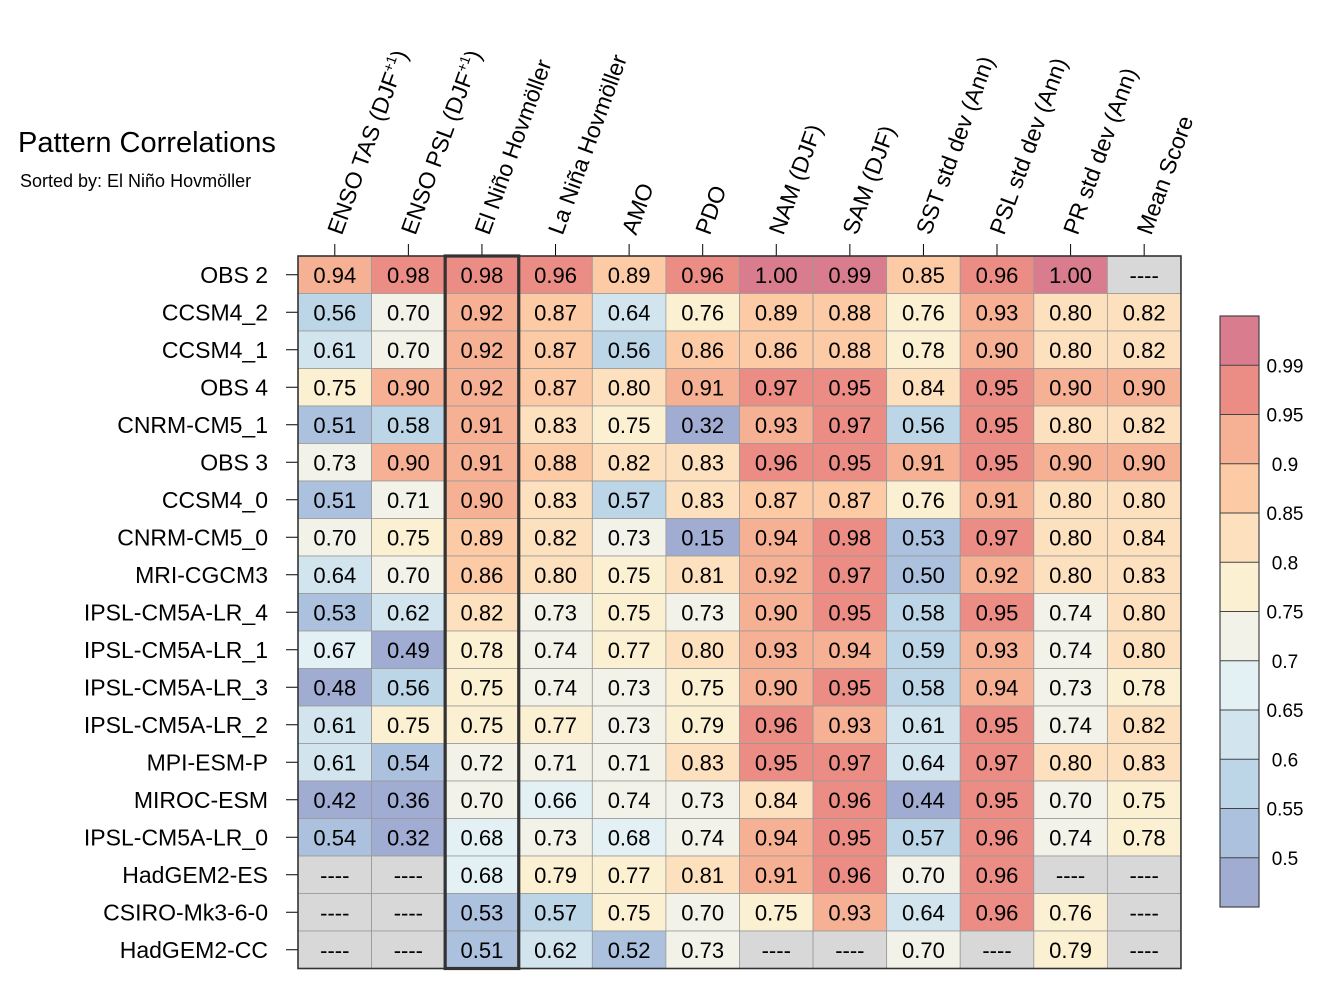 This screenshot has width=1335, height=989. I want to click on cell-value: 0.78, so click(1144, 687).